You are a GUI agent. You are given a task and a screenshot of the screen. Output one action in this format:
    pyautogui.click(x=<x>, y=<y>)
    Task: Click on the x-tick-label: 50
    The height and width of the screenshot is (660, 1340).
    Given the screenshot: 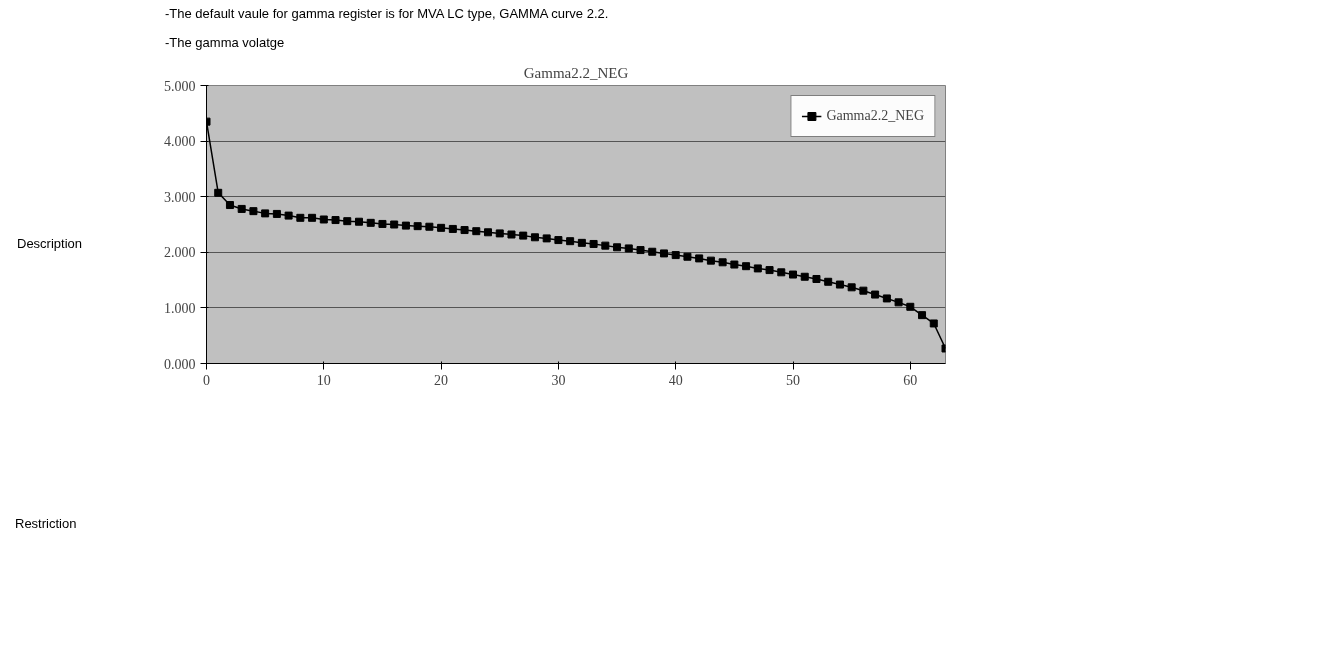 What is the action you would take?
    pyautogui.click(x=793, y=380)
    